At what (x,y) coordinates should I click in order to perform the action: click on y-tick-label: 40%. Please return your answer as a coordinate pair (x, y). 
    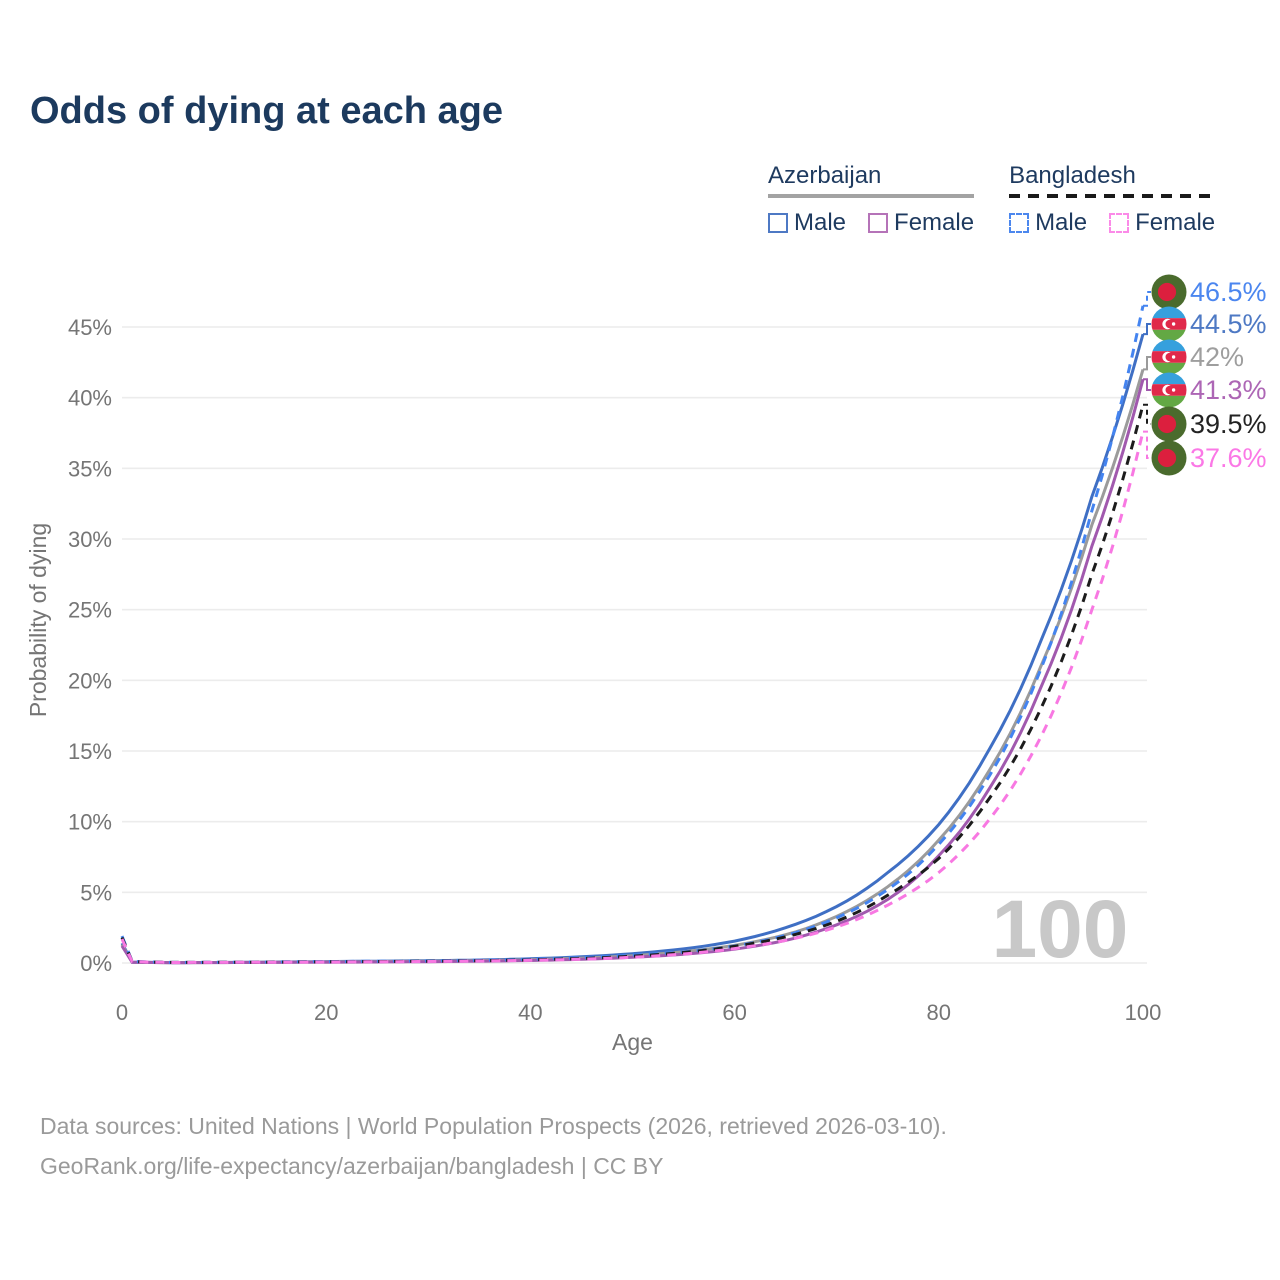
    Looking at the image, I should click on (90, 398).